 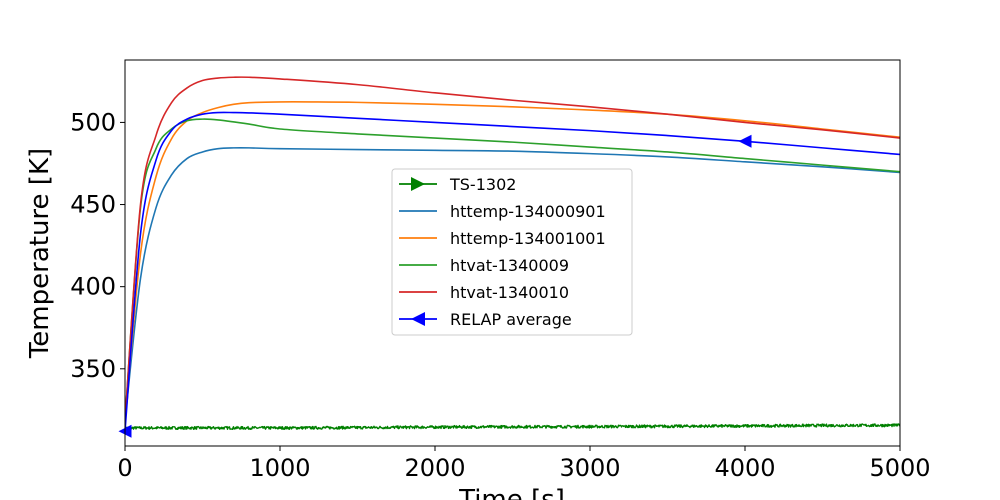 I want to click on legend-label-4: htvat-1340009, so click(x=509, y=265).